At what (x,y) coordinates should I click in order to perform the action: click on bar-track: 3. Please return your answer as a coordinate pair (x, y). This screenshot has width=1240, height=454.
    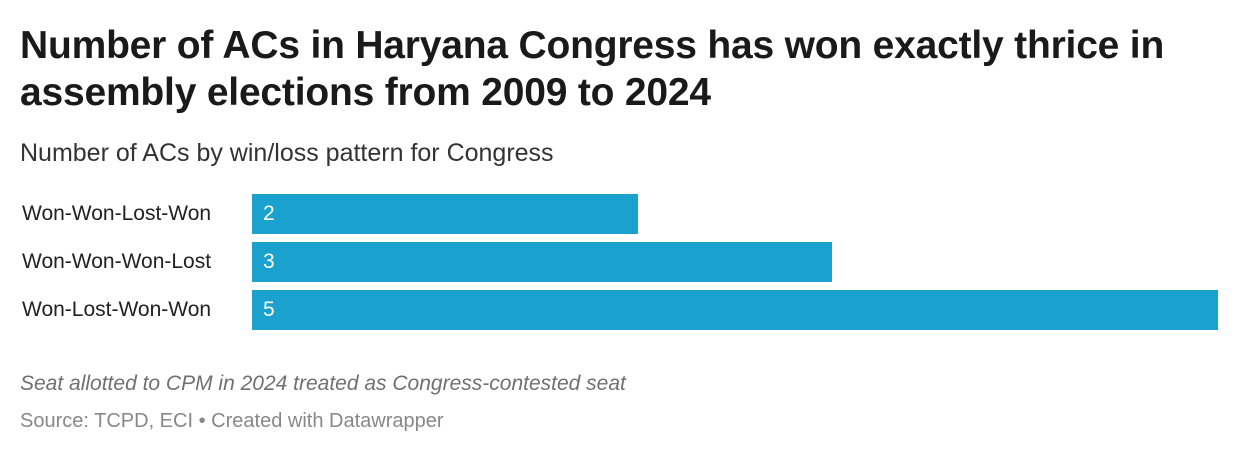
    Looking at the image, I should click on (735, 262).